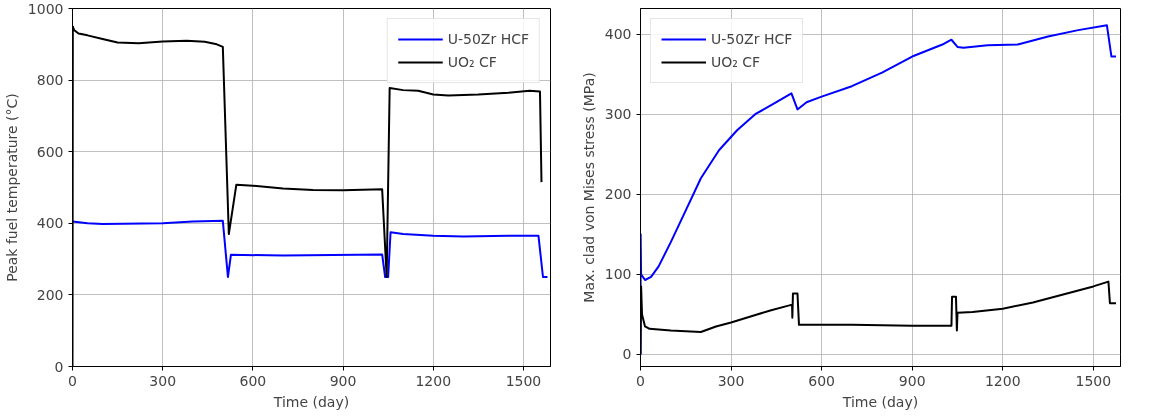  I want to click on y-tick-label: 600, so click(50, 151).